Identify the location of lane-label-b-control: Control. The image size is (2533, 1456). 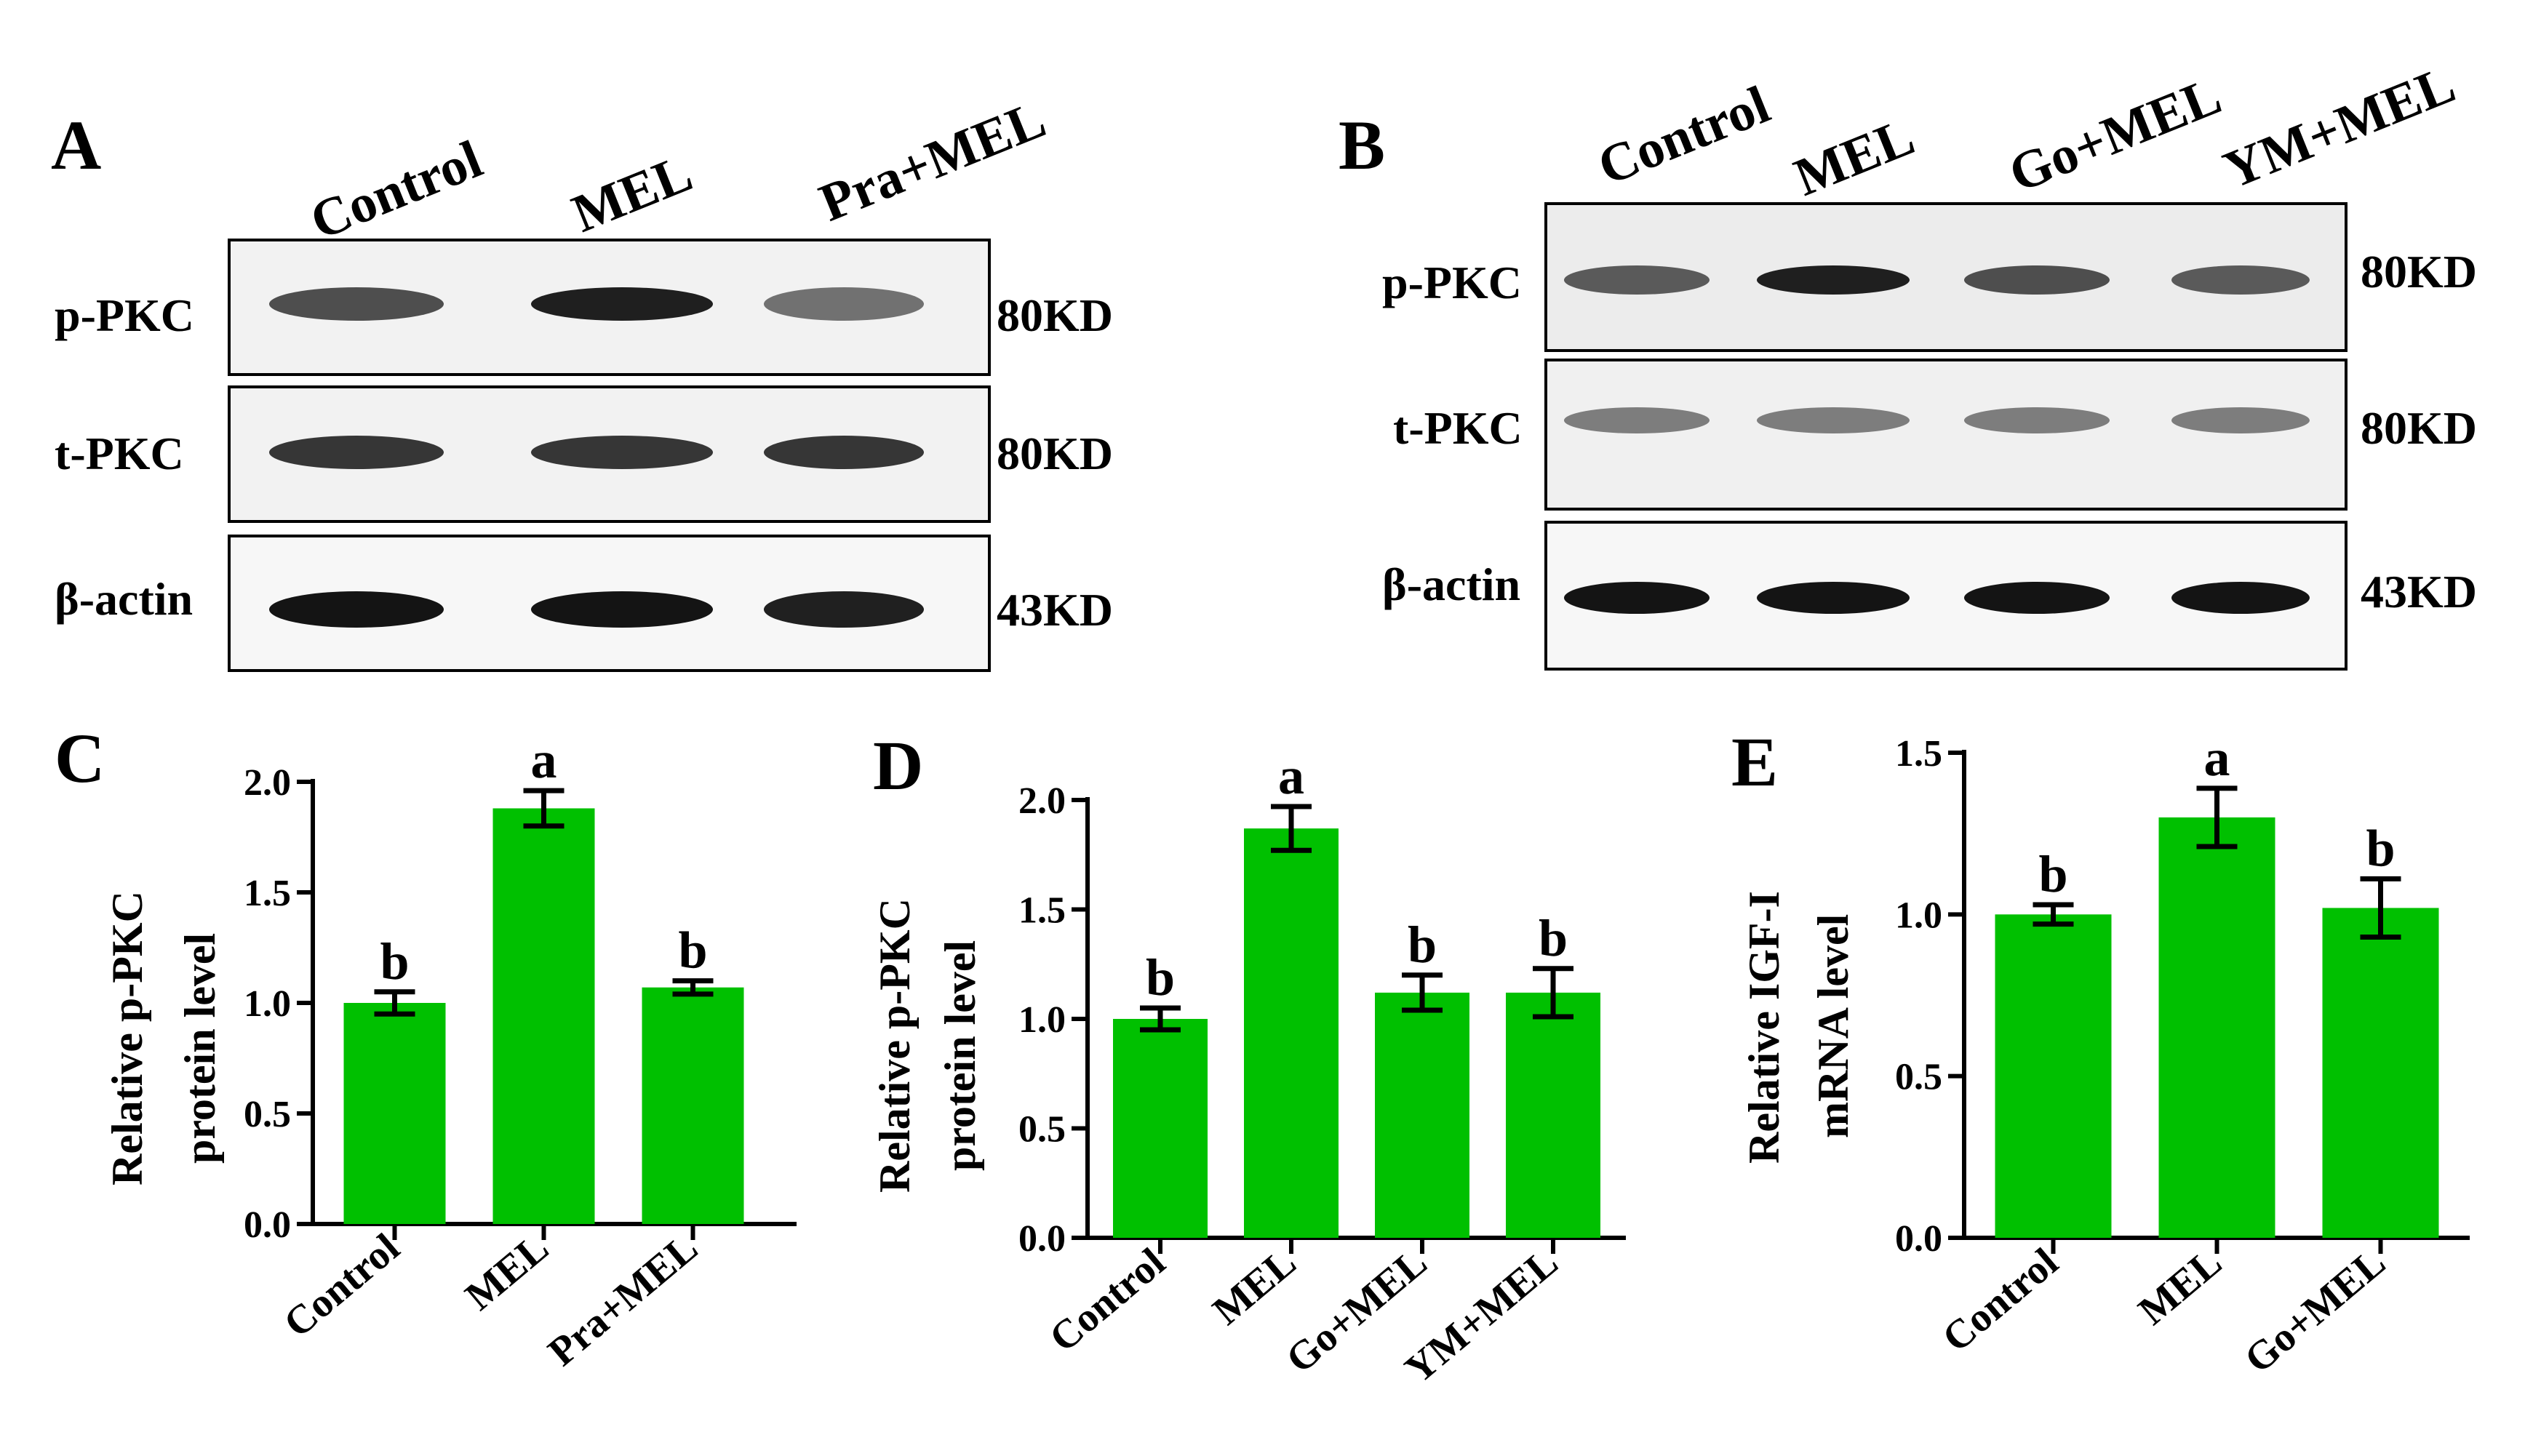
(1684, 136).